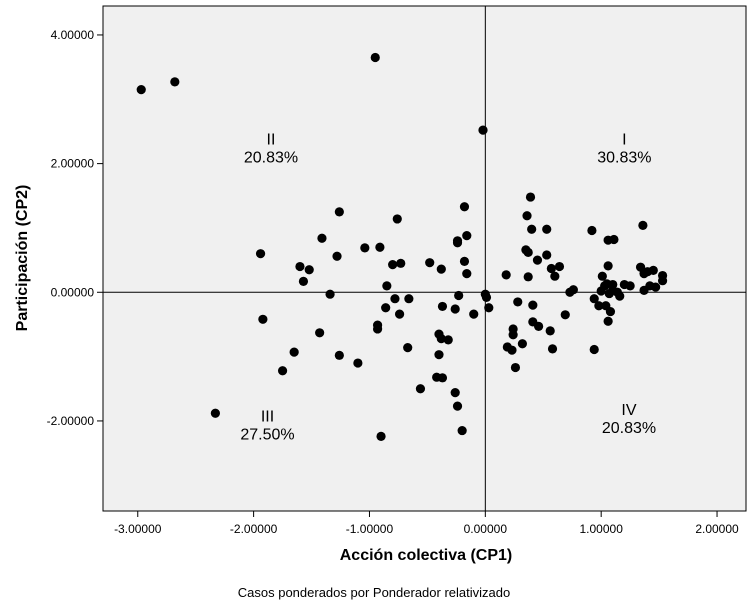 The width and height of the screenshot is (748, 605). Describe the element at coordinates (267, 416) in the screenshot. I see `quadrant-numeral: III` at that location.